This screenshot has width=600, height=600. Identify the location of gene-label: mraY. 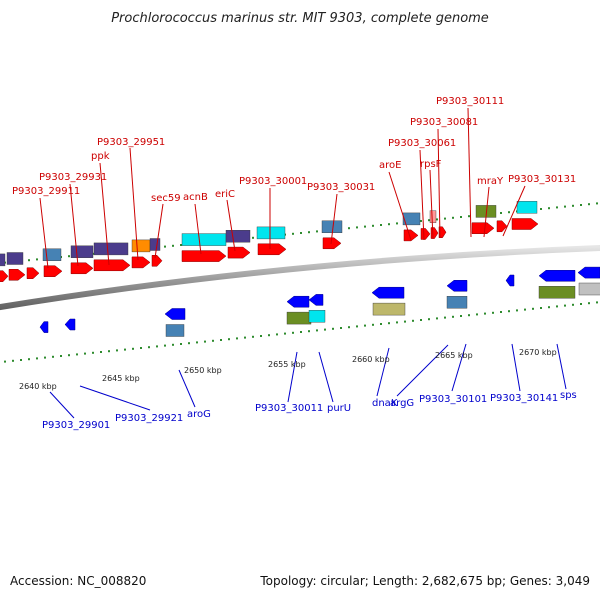
(490, 181).